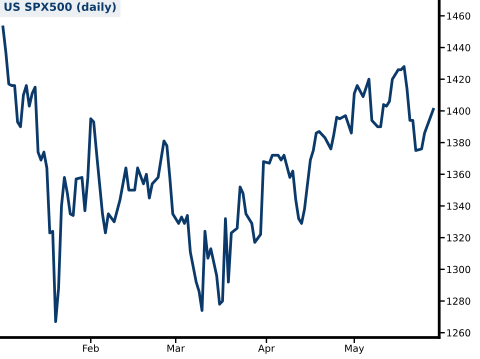 This screenshot has width=480, height=359. What do you see at coordinates (458, 174) in the screenshot?
I see `y-tick-label: 1360` at bounding box center [458, 174].